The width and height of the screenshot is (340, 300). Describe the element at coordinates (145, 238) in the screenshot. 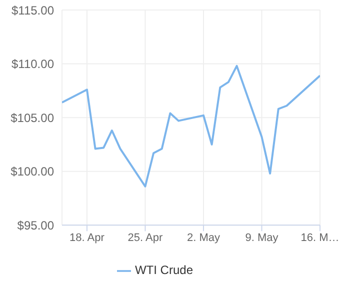

I see `x-tick-label: 25. Apr` at that location.